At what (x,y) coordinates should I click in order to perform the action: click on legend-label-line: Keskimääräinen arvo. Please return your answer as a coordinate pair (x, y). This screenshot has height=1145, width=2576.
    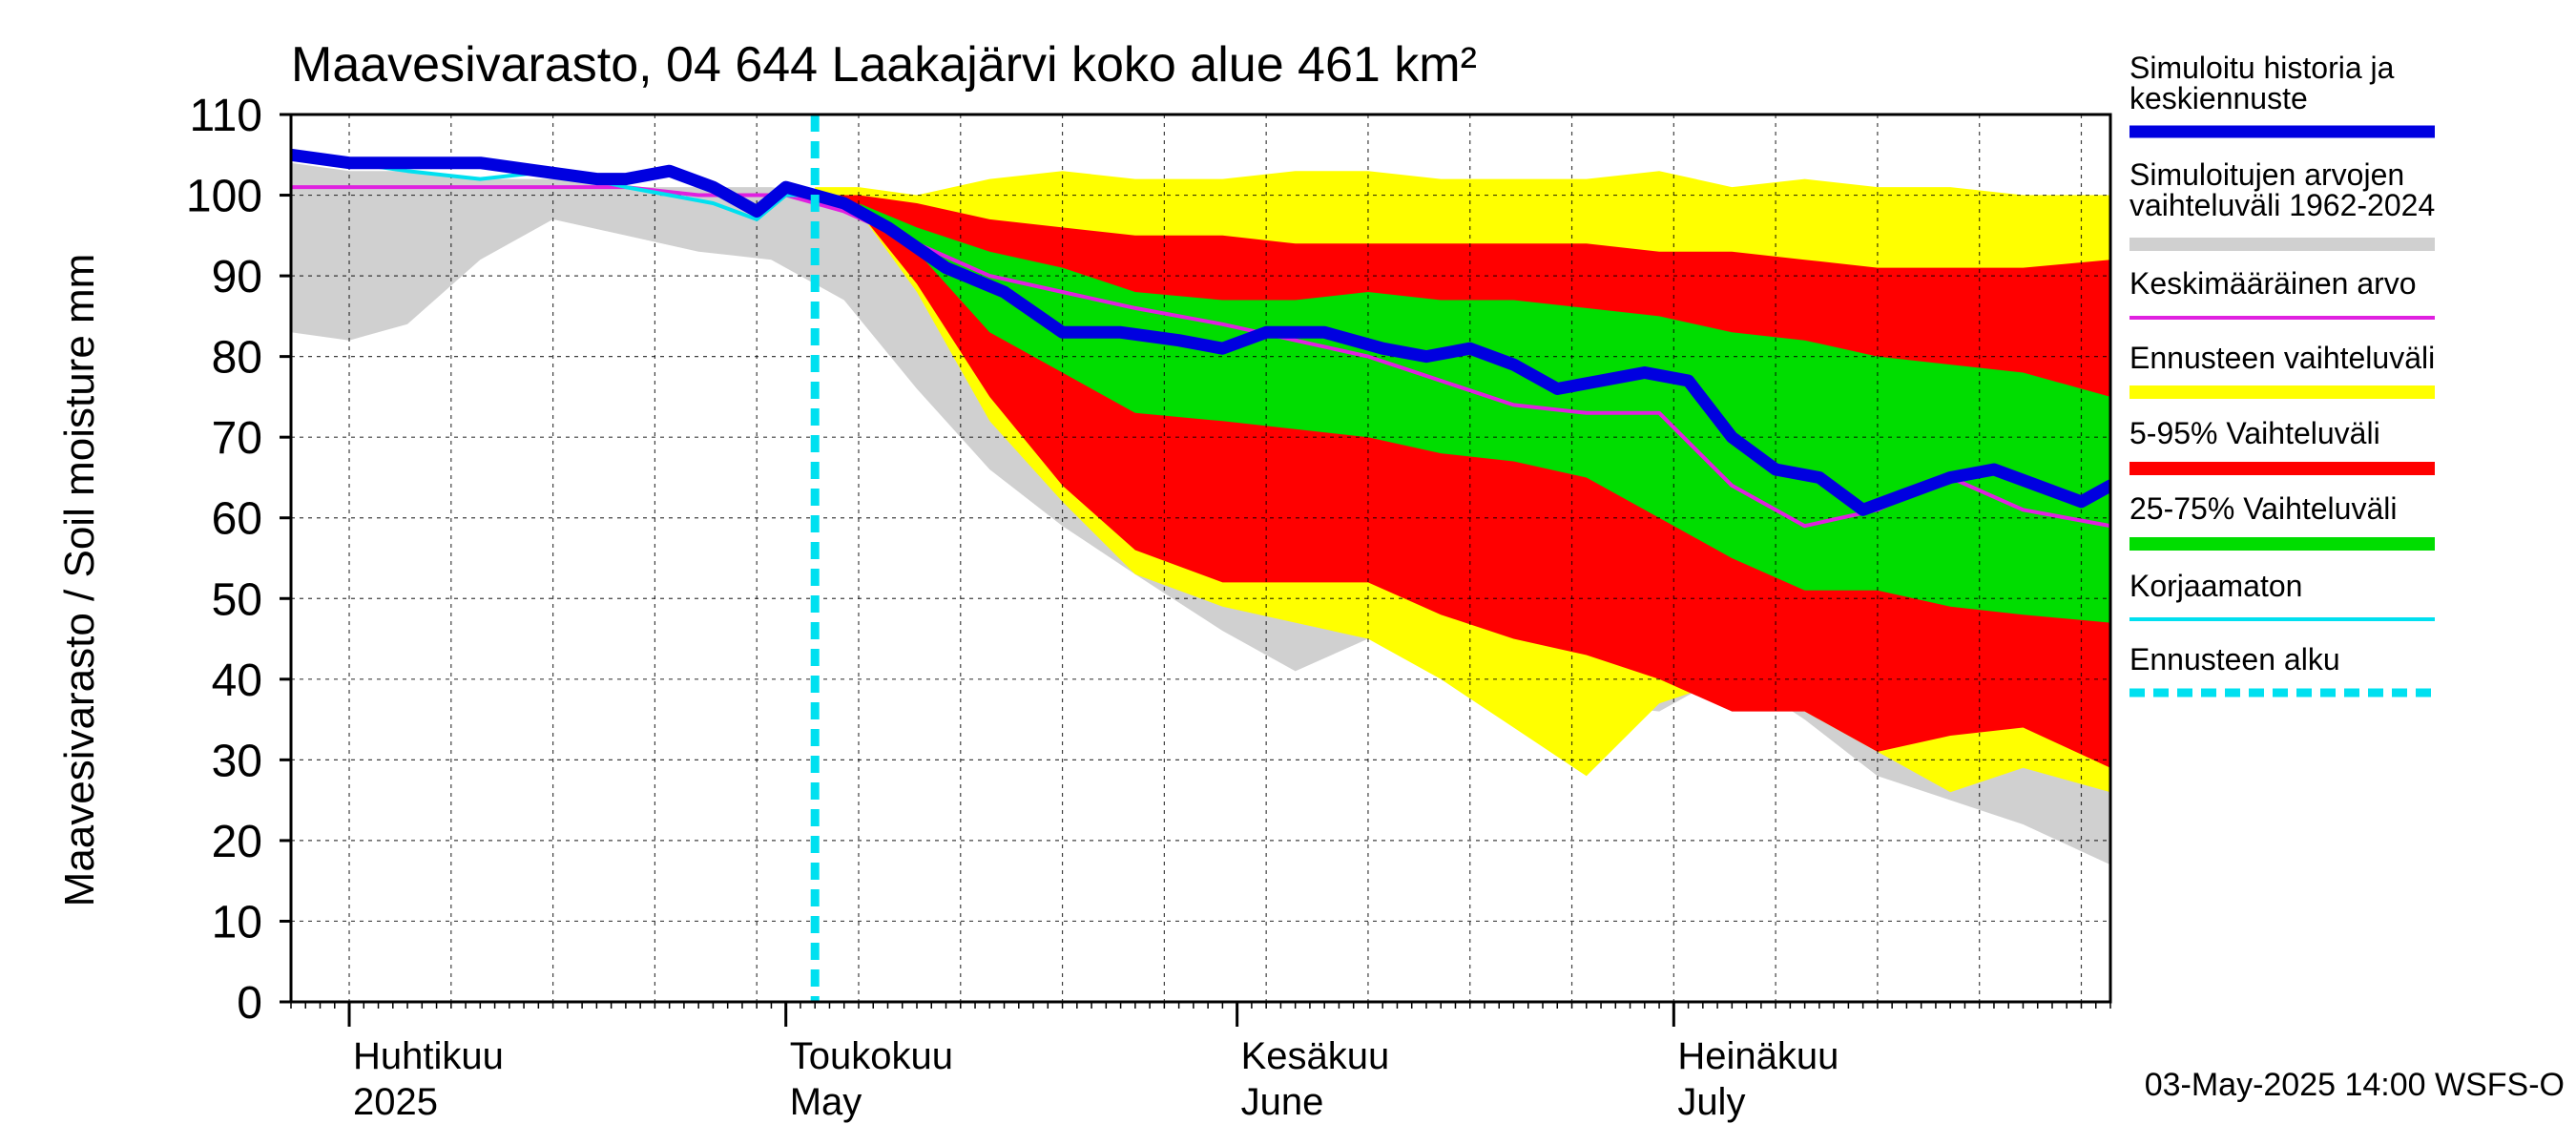
    Looking at the image, I should click on (2273, 283).